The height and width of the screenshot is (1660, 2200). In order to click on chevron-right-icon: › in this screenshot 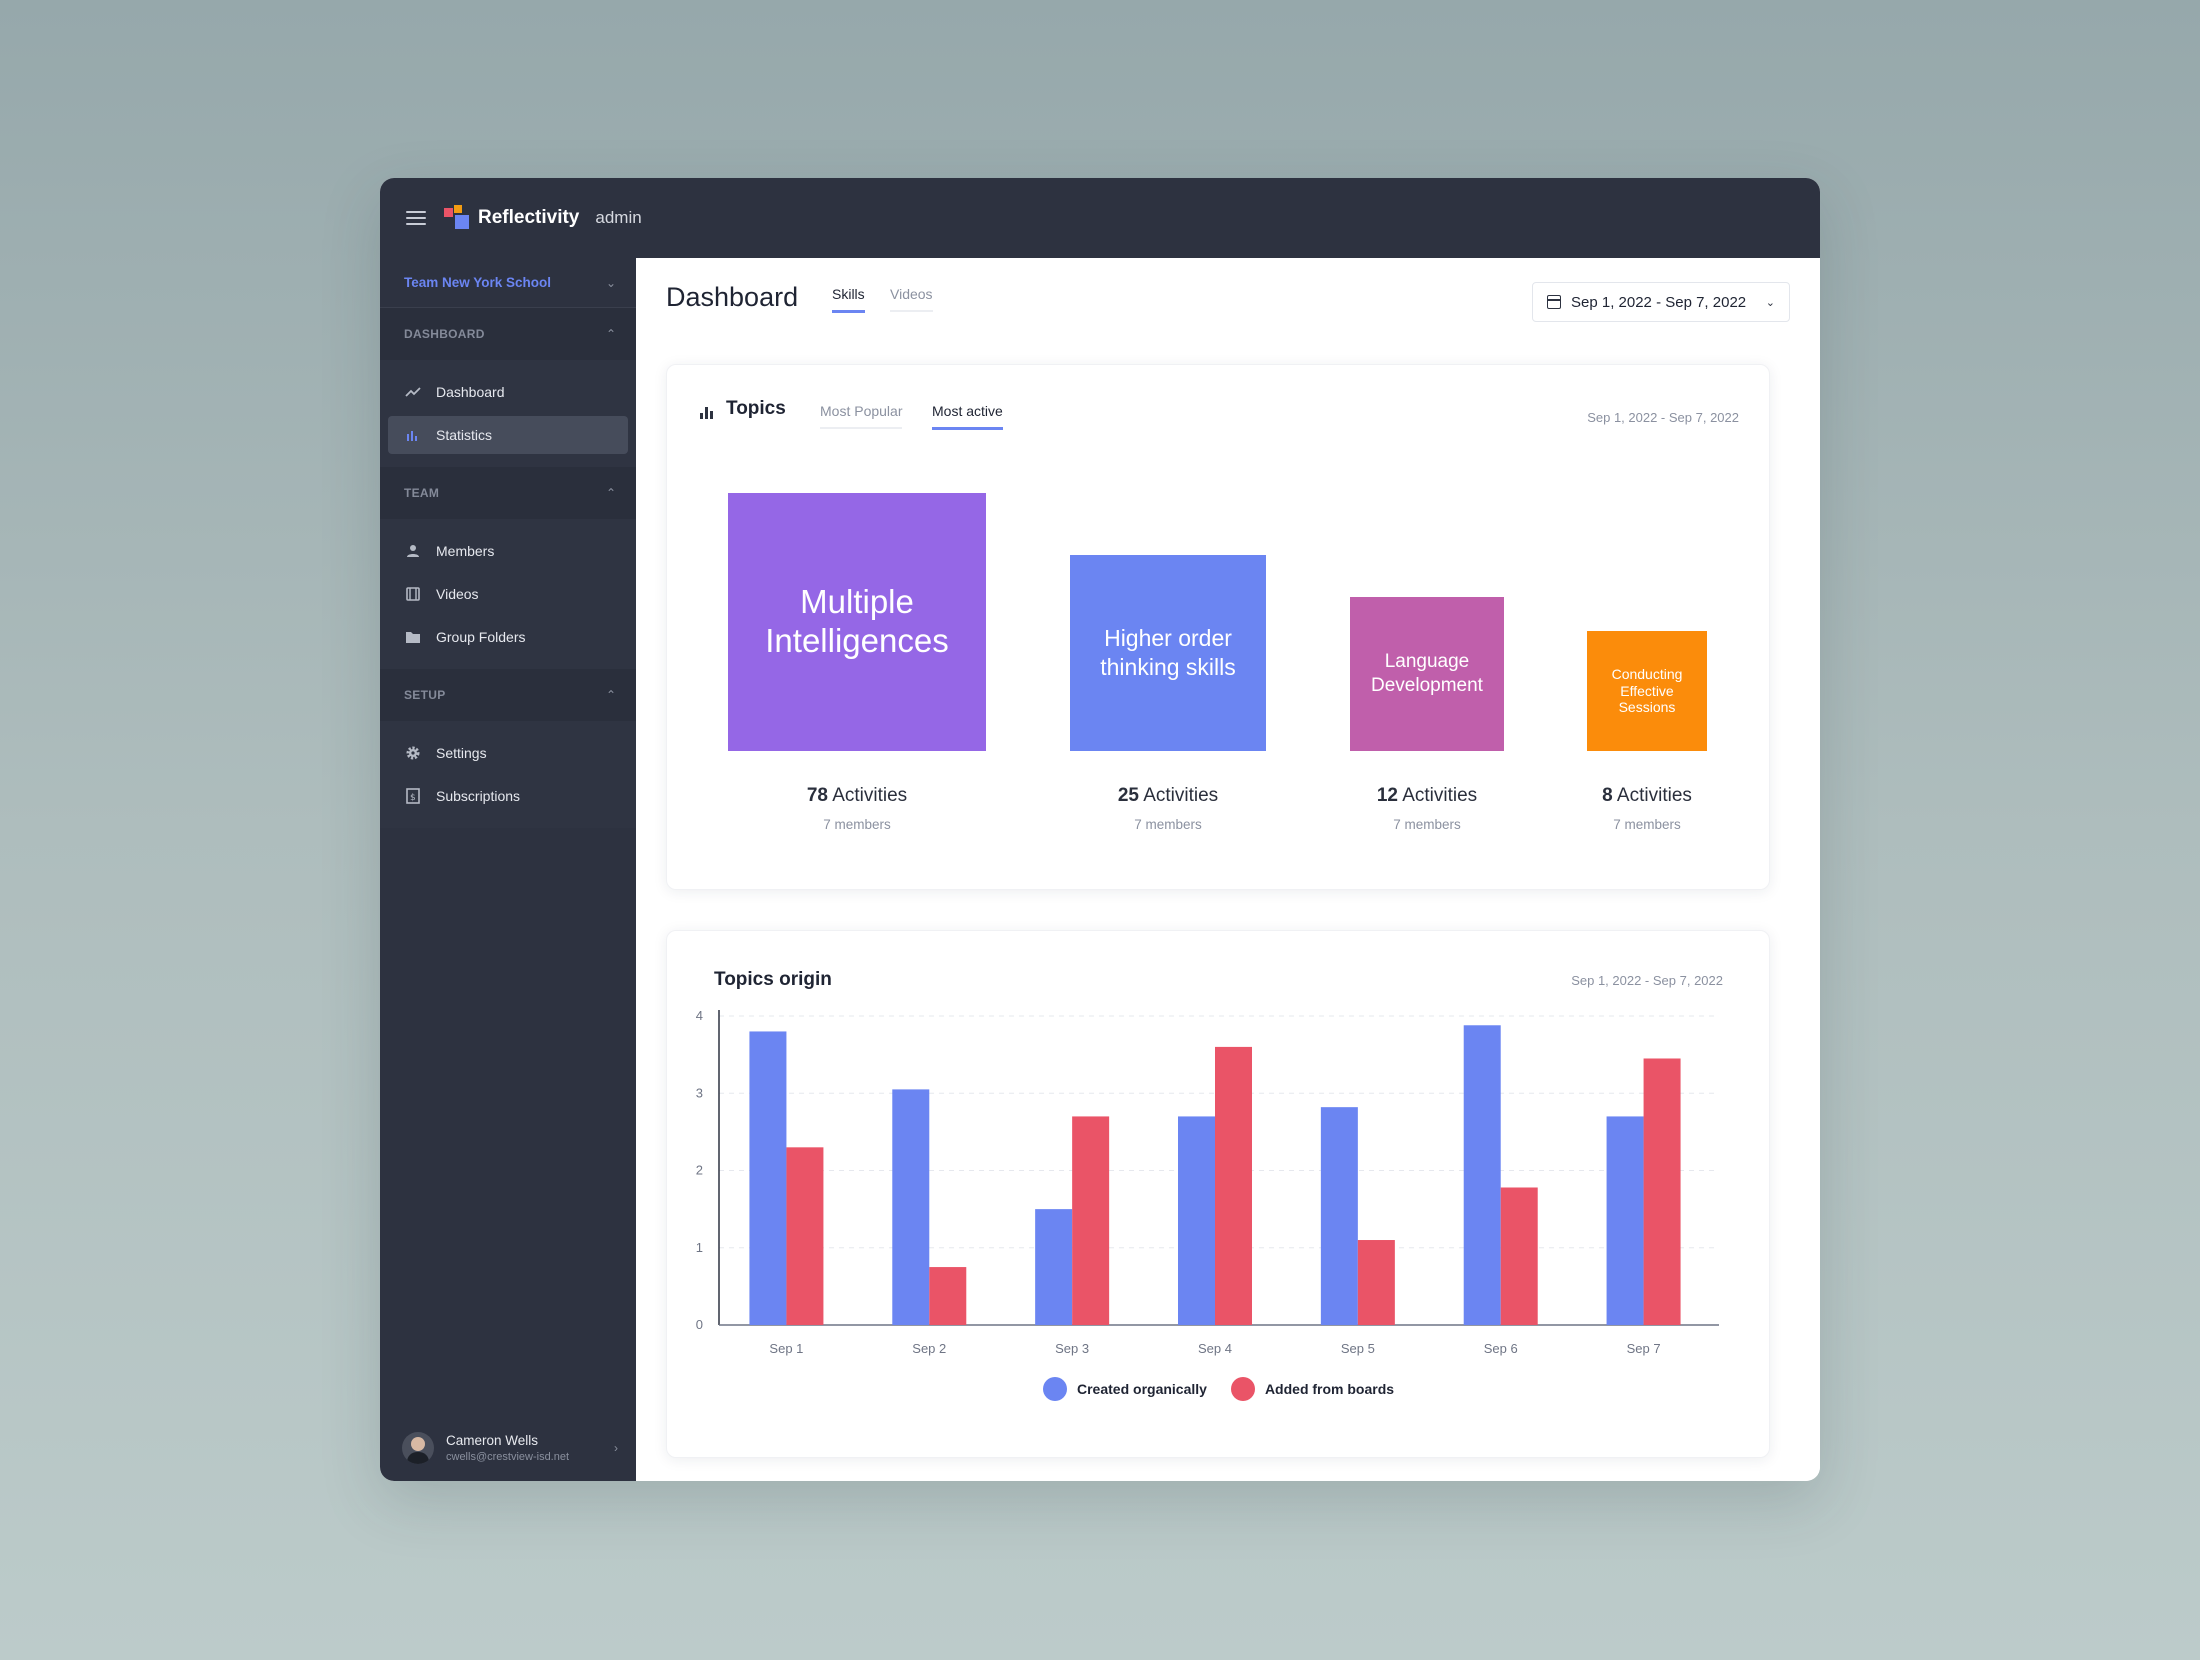, I will do `click(616, 1448)`.